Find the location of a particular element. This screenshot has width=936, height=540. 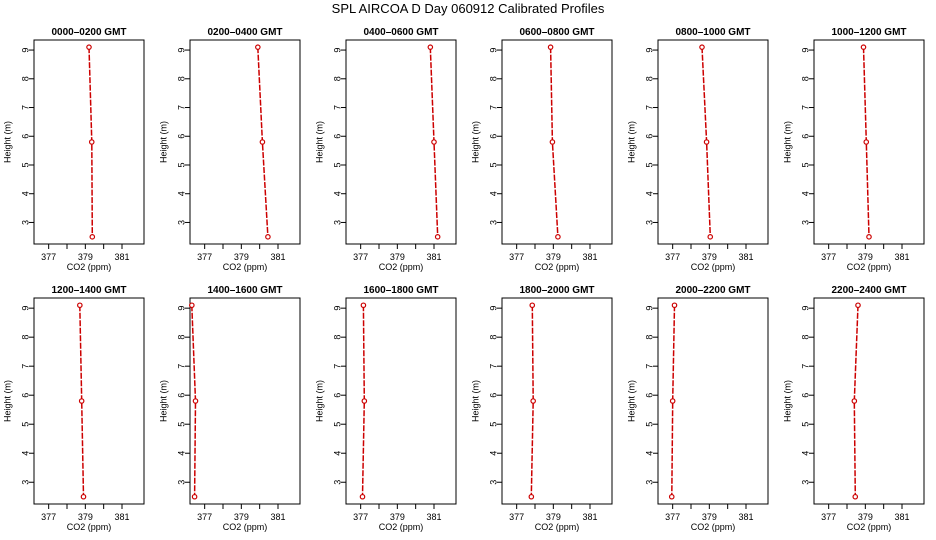

panel-title: 1000–1200 GMT is located at coordinates (868, 32).